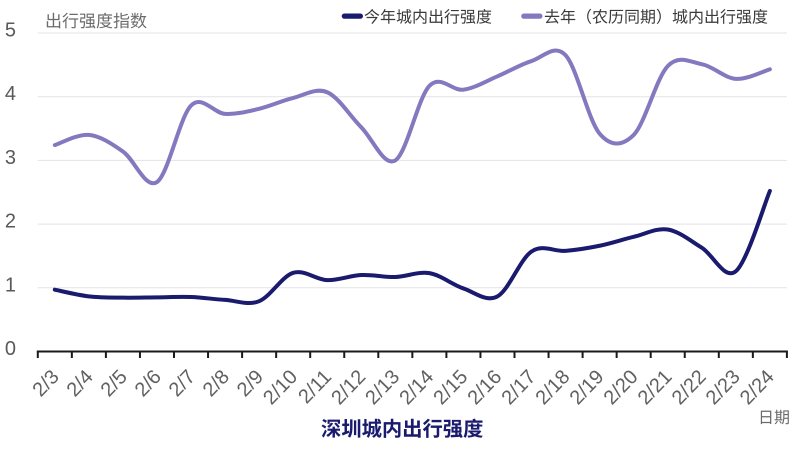  I want to click on svg-text: 5, so click(10, 31).